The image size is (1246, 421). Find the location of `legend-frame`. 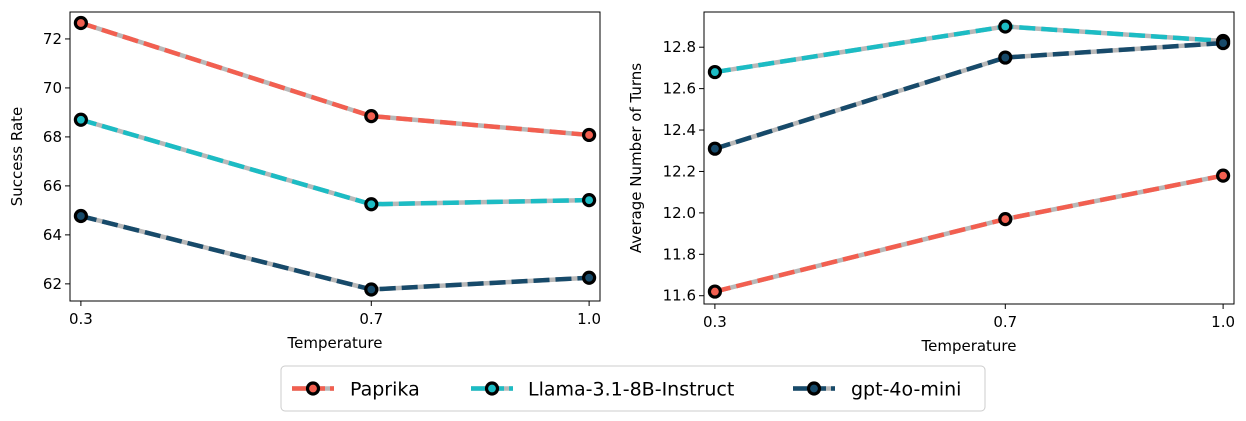

legend-frame is located at coordinates (633, 388).